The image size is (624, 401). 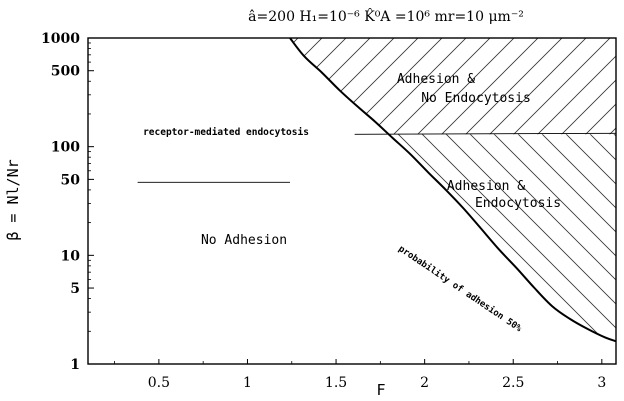 I want to click on parameter-header: â=200 H₁=10⁻⁶ K̂⁰A =10⁶ mr=10 μm⁻², so click(x=386, y=16).